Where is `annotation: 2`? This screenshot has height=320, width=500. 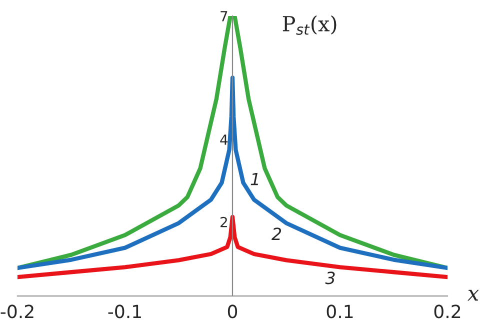
annotation: 2 is located at coordinates (277, 234).